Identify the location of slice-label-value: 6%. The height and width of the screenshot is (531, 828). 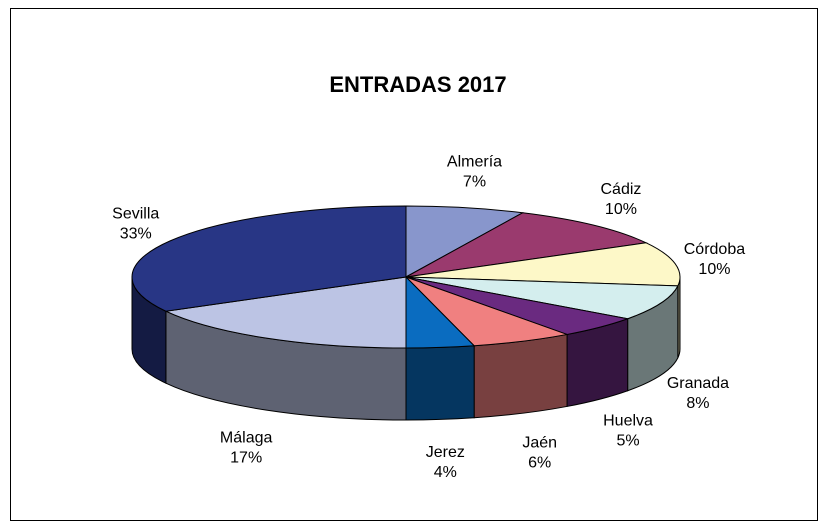
(539, 462).